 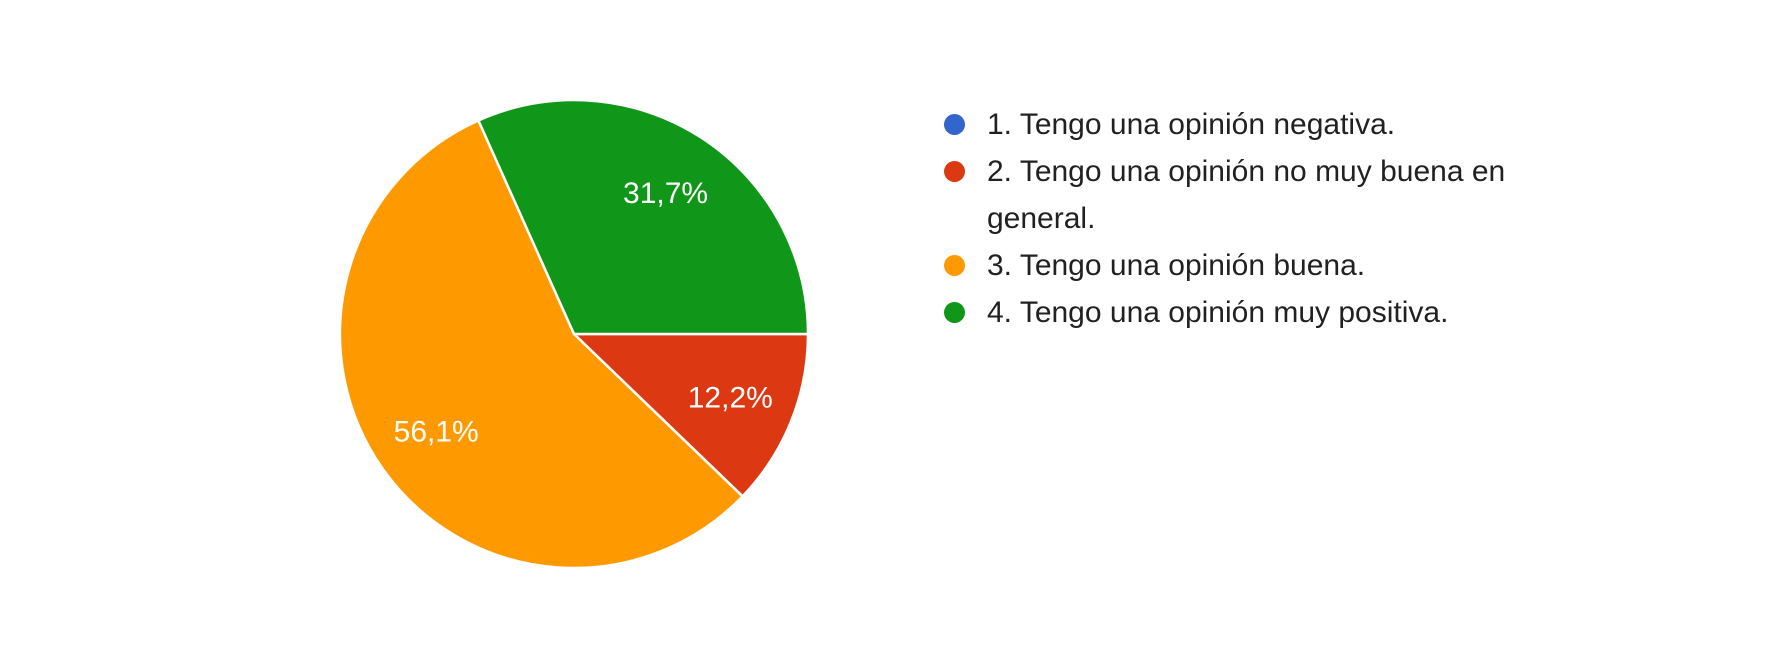 I want to click on legend-item-label: 4. Tengo una opinión muy positiva., so click(x=1218, y=312).